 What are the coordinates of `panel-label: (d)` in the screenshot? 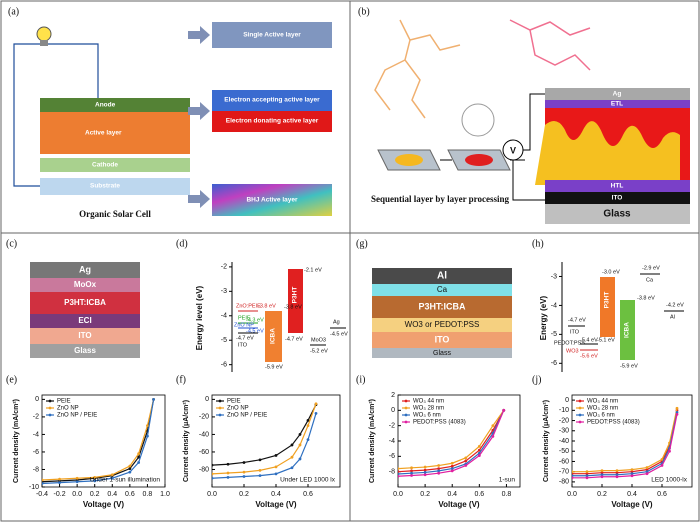 It's located at (182, 243).